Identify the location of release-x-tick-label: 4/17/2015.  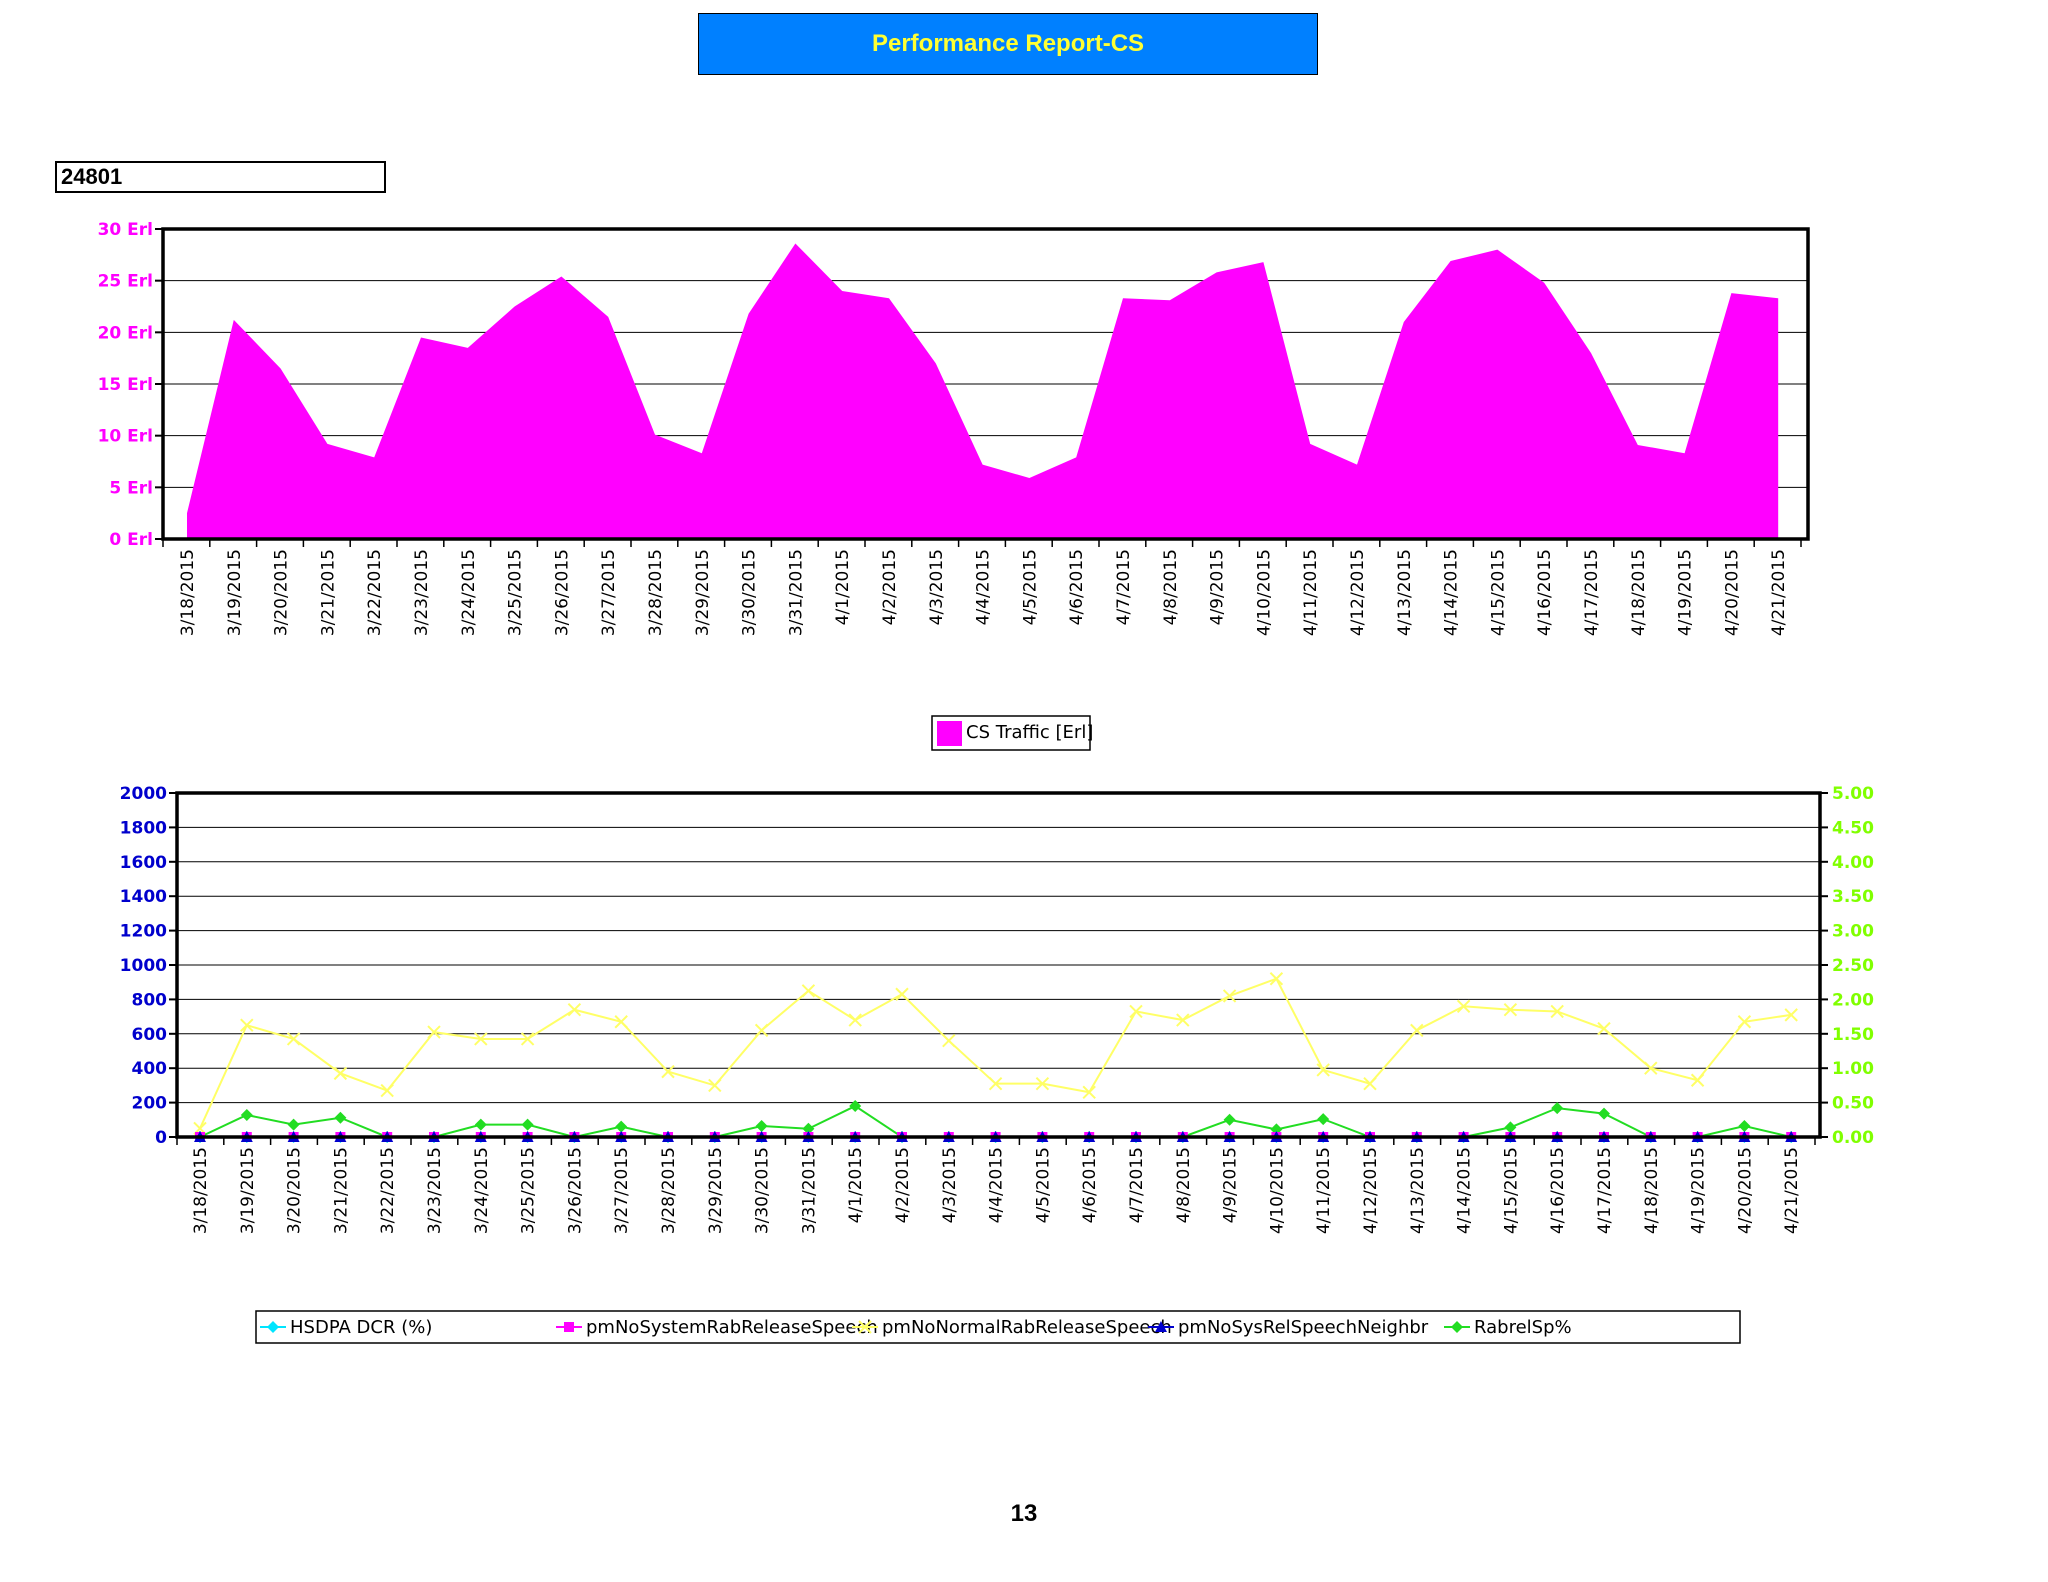
(1605, 1190).